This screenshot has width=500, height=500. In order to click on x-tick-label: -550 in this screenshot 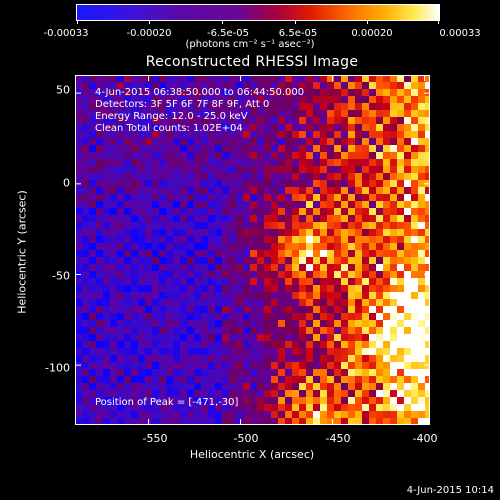, I will do `click(155, 438)`.